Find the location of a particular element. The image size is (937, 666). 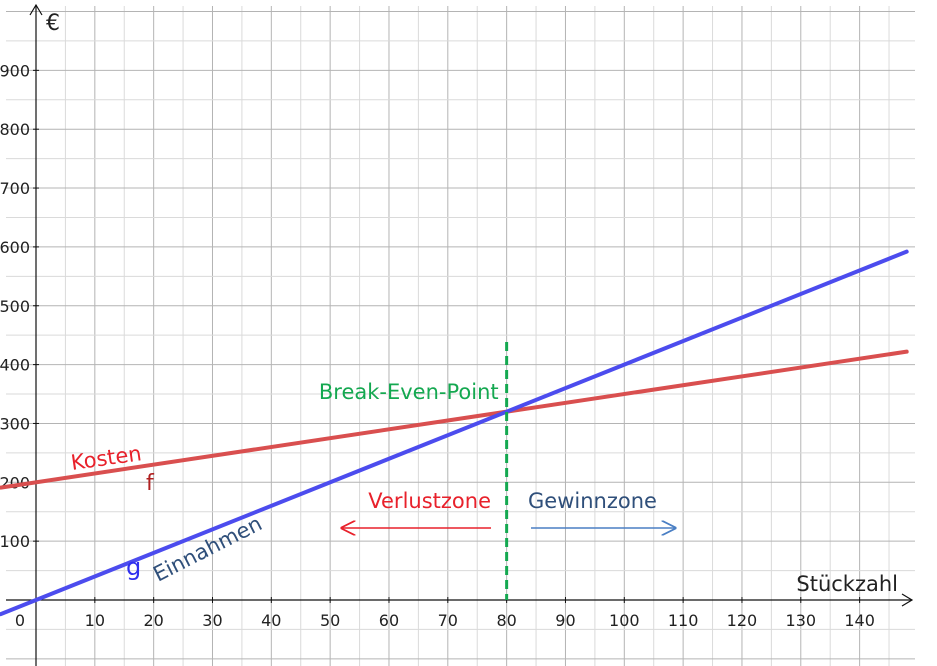

x-tick-label: 70 is located at coordinates (448, 620).